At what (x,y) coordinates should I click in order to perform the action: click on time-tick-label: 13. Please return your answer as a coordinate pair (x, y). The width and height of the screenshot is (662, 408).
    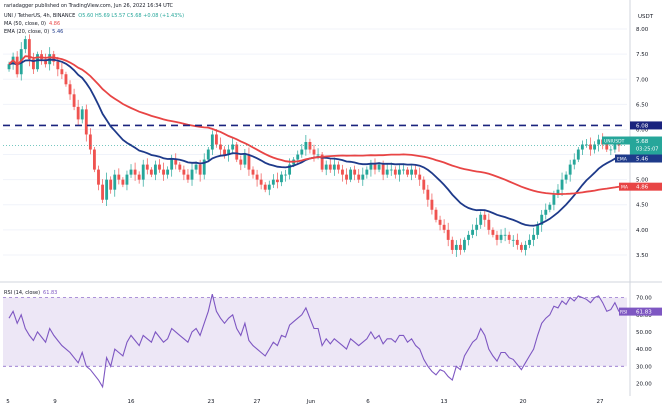
    Looking at the image, I should click on (444, 402).